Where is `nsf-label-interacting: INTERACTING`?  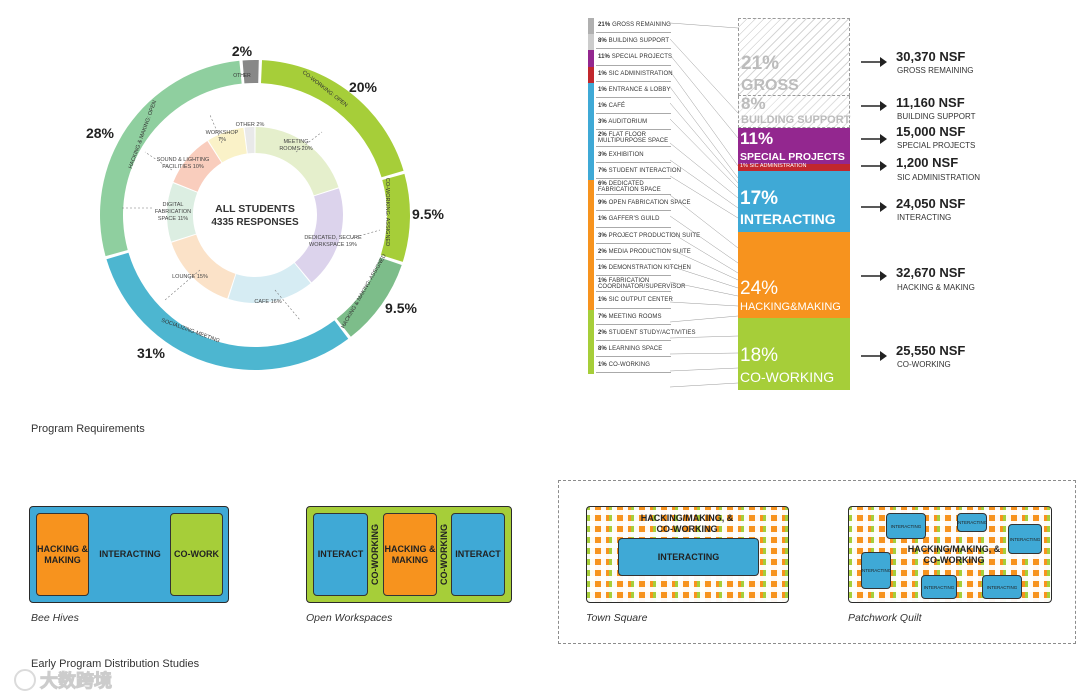 nsf-label-interacting: INTERACTING is located at coordinates (924, 217).